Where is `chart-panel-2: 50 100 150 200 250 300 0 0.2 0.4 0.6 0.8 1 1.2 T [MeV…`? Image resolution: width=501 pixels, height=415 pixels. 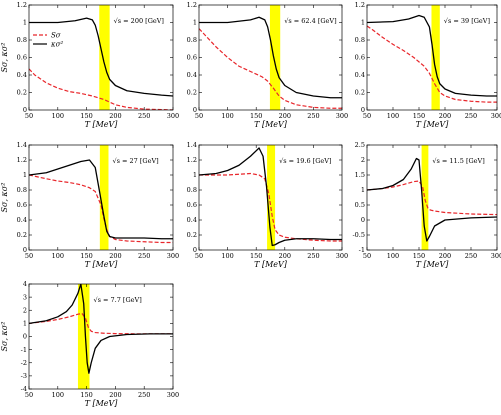
chart-panel-2: 50 100 150 200 250 300 0 0.2 0.4 0.6 0.8 1 1.2 T [MeV… is located at coordinates (268, 65).